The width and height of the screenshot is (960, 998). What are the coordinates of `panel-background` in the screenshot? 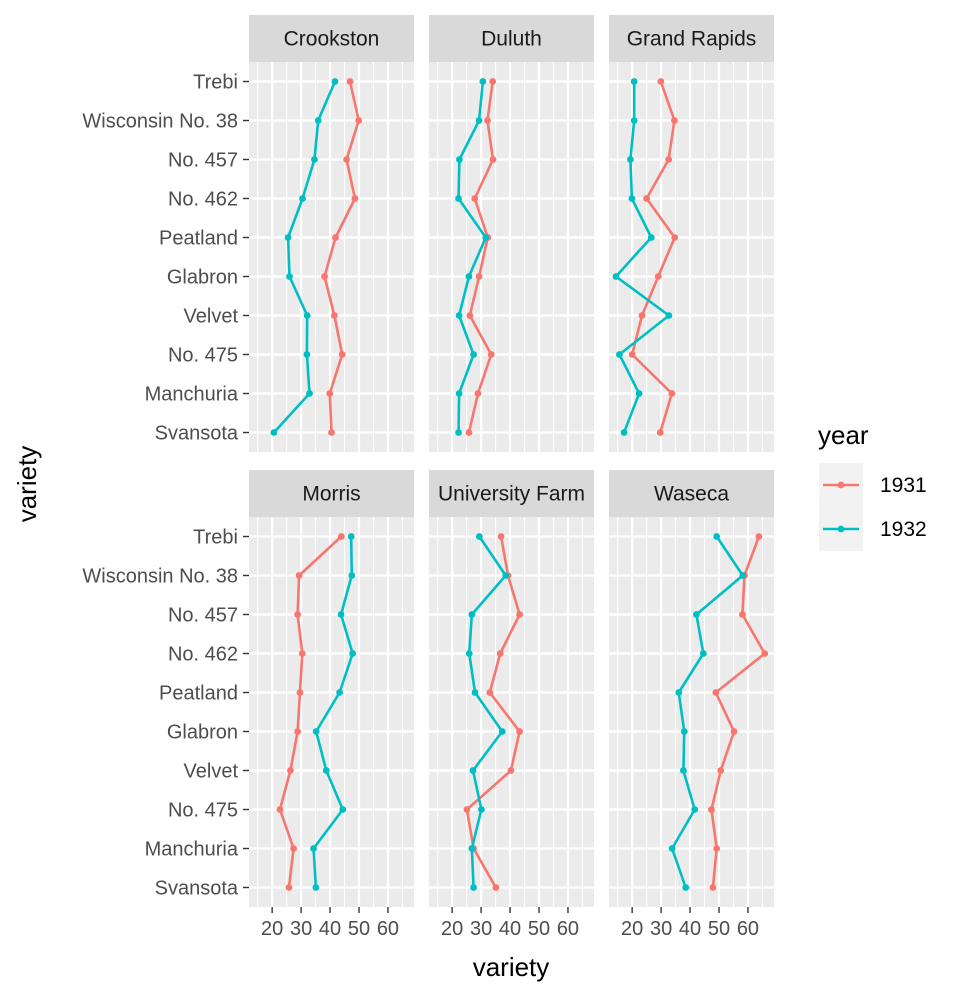 It's located at (691, 712).